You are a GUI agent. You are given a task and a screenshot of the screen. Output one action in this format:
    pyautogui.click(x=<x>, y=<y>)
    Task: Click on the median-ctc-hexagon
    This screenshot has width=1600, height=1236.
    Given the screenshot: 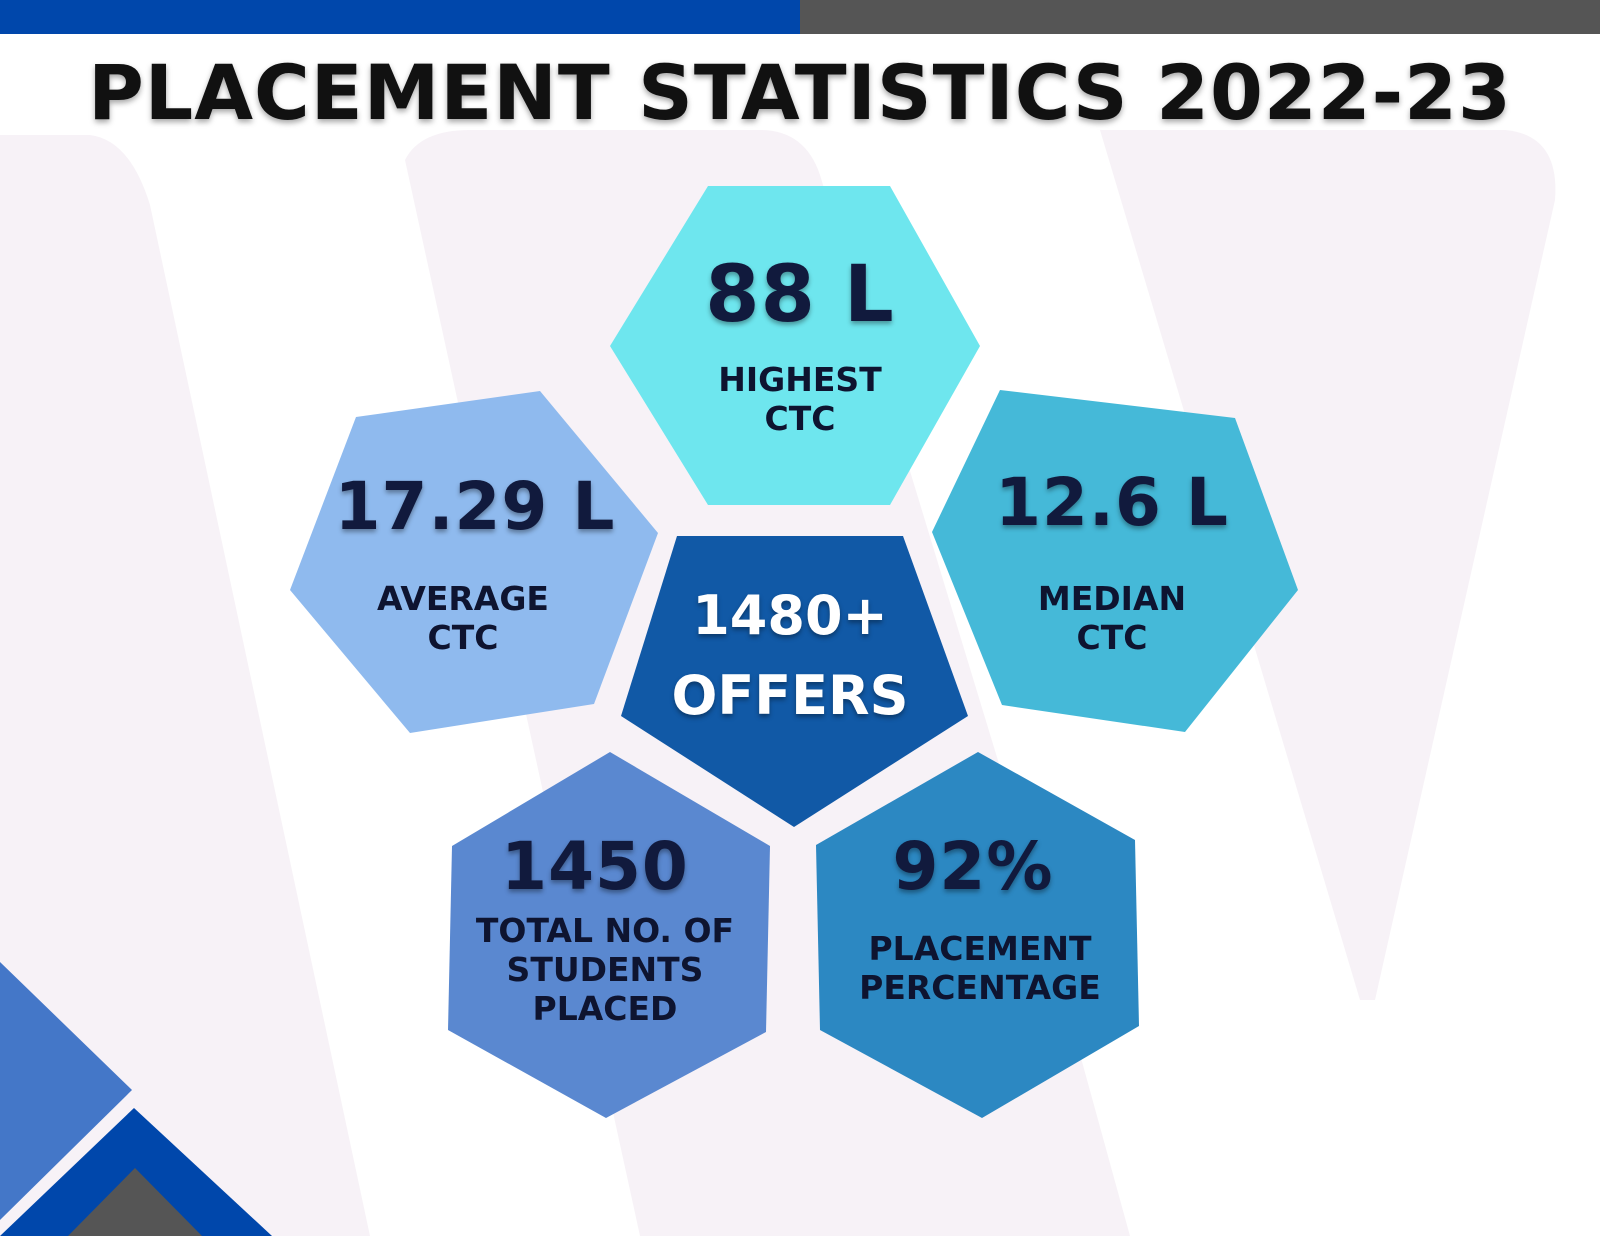 What is the action you would take?
    pyautogui.click(x=1115, y=561)
    